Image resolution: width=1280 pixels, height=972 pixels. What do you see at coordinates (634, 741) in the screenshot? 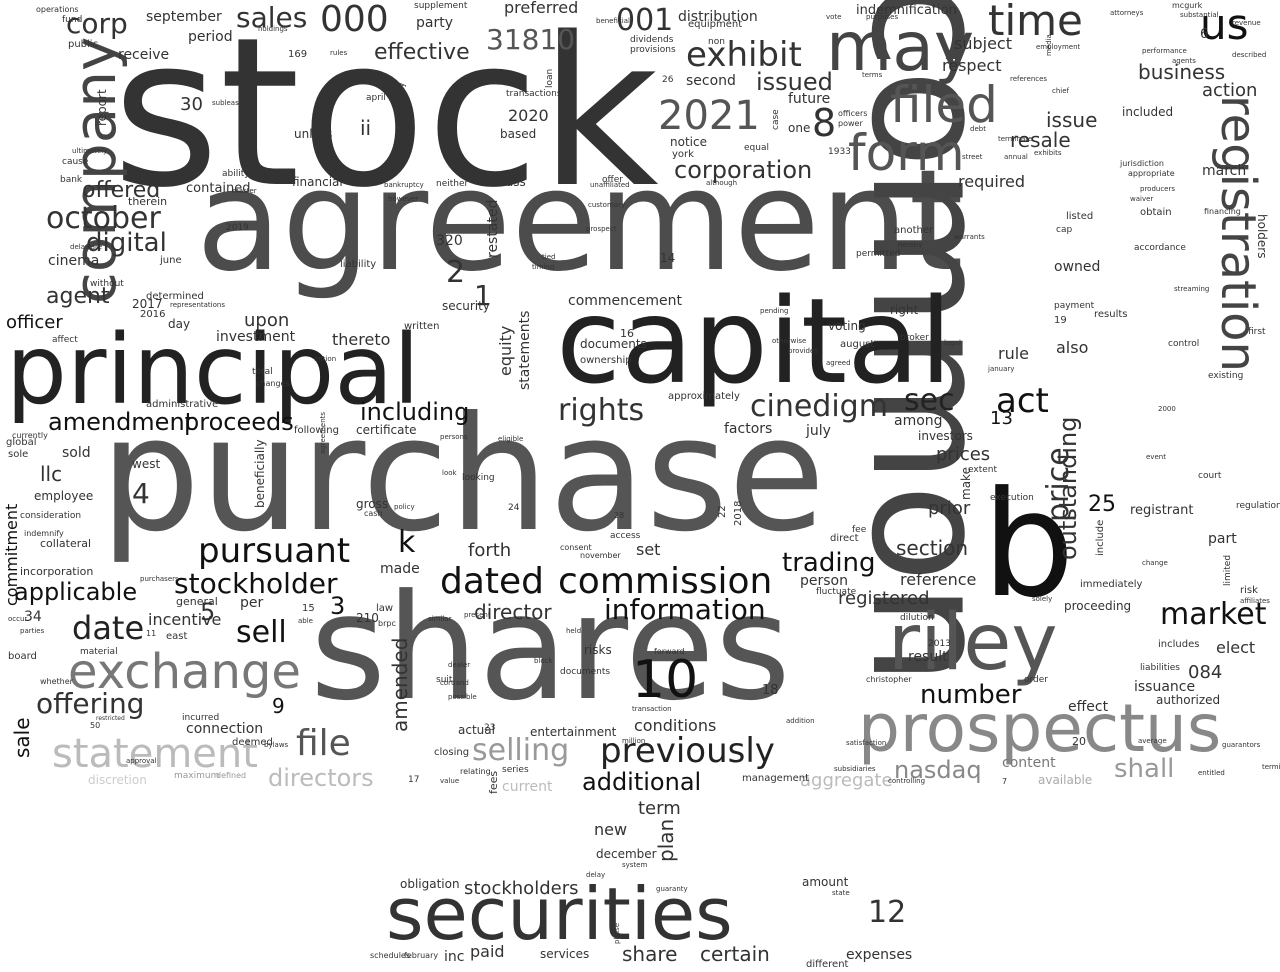
I see `word-cloud-word: million` at bounding box center [634, 741].